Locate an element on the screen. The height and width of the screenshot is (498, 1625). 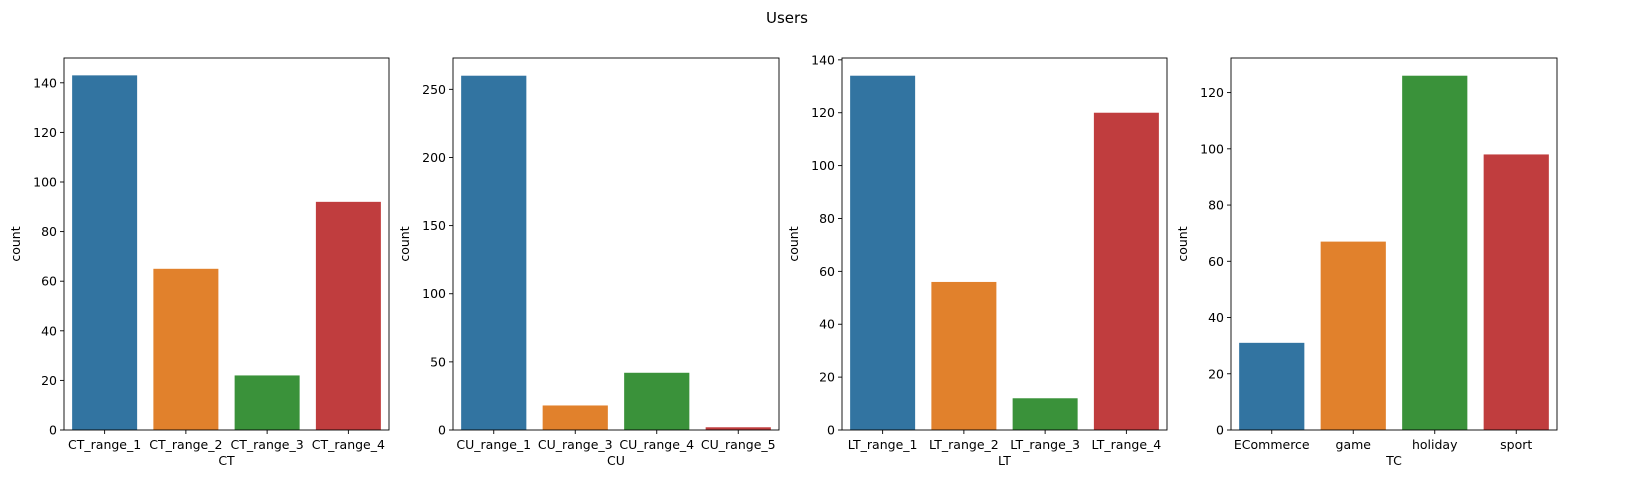
x-tick-label-4-4: sport is located at coordinates (1516, 444).